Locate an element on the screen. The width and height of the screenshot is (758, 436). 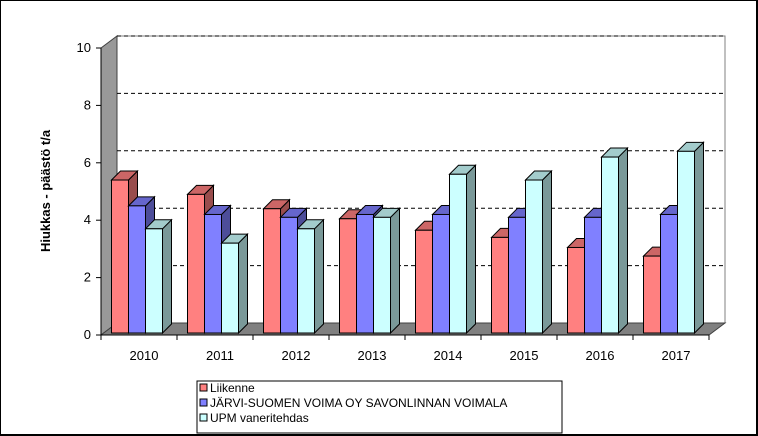
y-axis-label: Hiukkas - päästö t/a is located at coordinates (45, 190).